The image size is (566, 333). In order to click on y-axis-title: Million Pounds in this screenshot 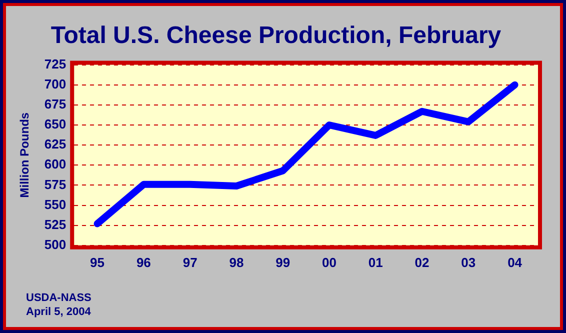, I will do `click(25, 155)`.